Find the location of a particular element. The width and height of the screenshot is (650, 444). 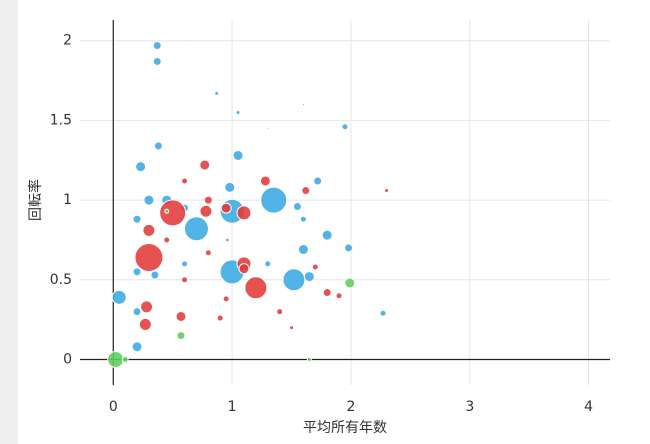

y-tick-label: 1.5 is located at coordinates (61, 120).